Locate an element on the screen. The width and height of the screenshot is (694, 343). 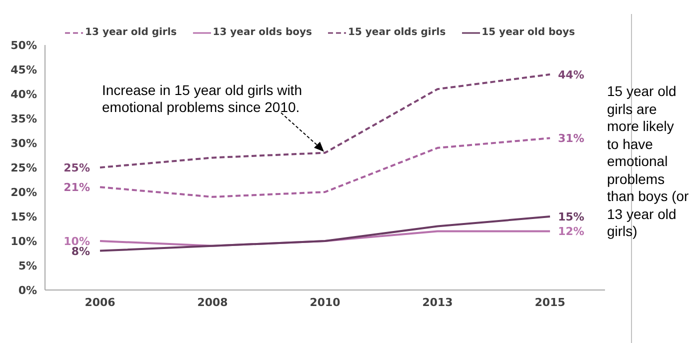
y-tick-label: 50% is located at coordinates (23, 45).